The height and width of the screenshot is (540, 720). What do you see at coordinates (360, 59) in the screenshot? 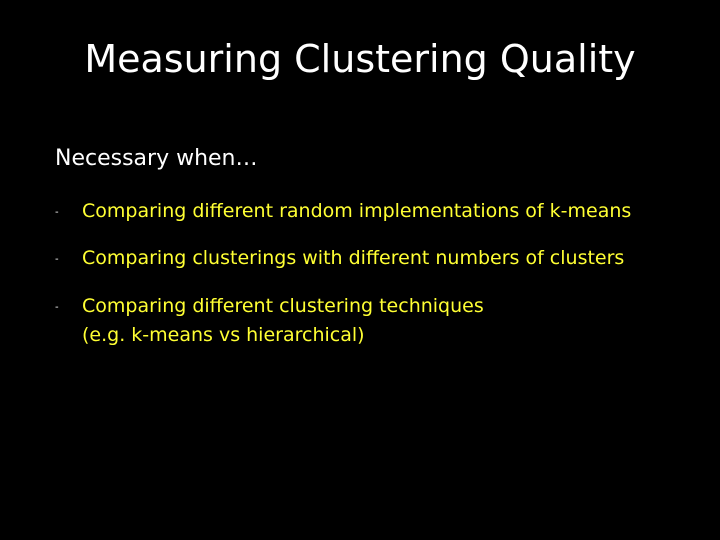
I see `slide-title: Measuring Clustering Quality` at bounding box center [360, 59].